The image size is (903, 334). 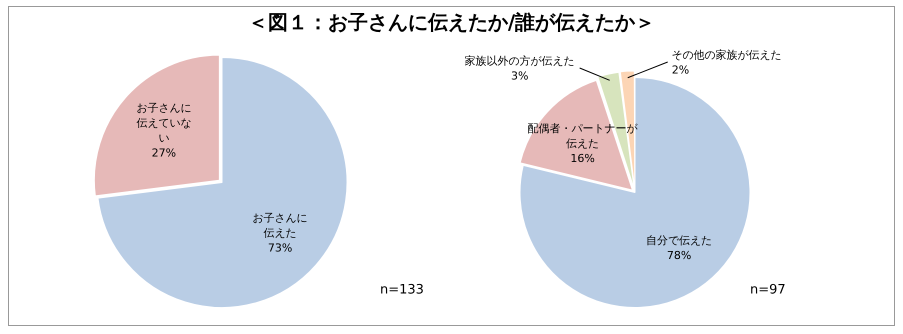 I want to click on data-label: 73%, so click(x=280, y=248).